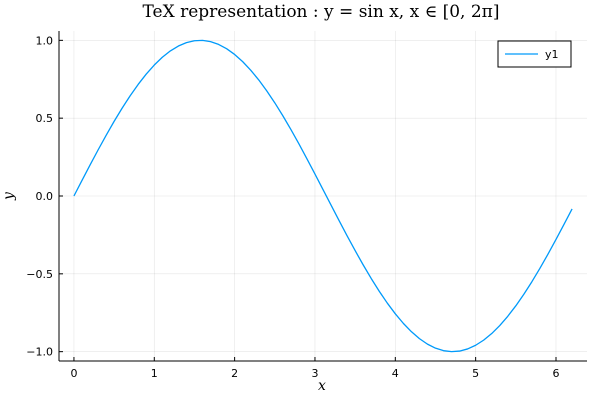 Image resolution: width=600 pixels, height=400 pixels. Describe the element at coordinates (322, 386) in the screenshot. I see `x-axis-label: x` at that location.